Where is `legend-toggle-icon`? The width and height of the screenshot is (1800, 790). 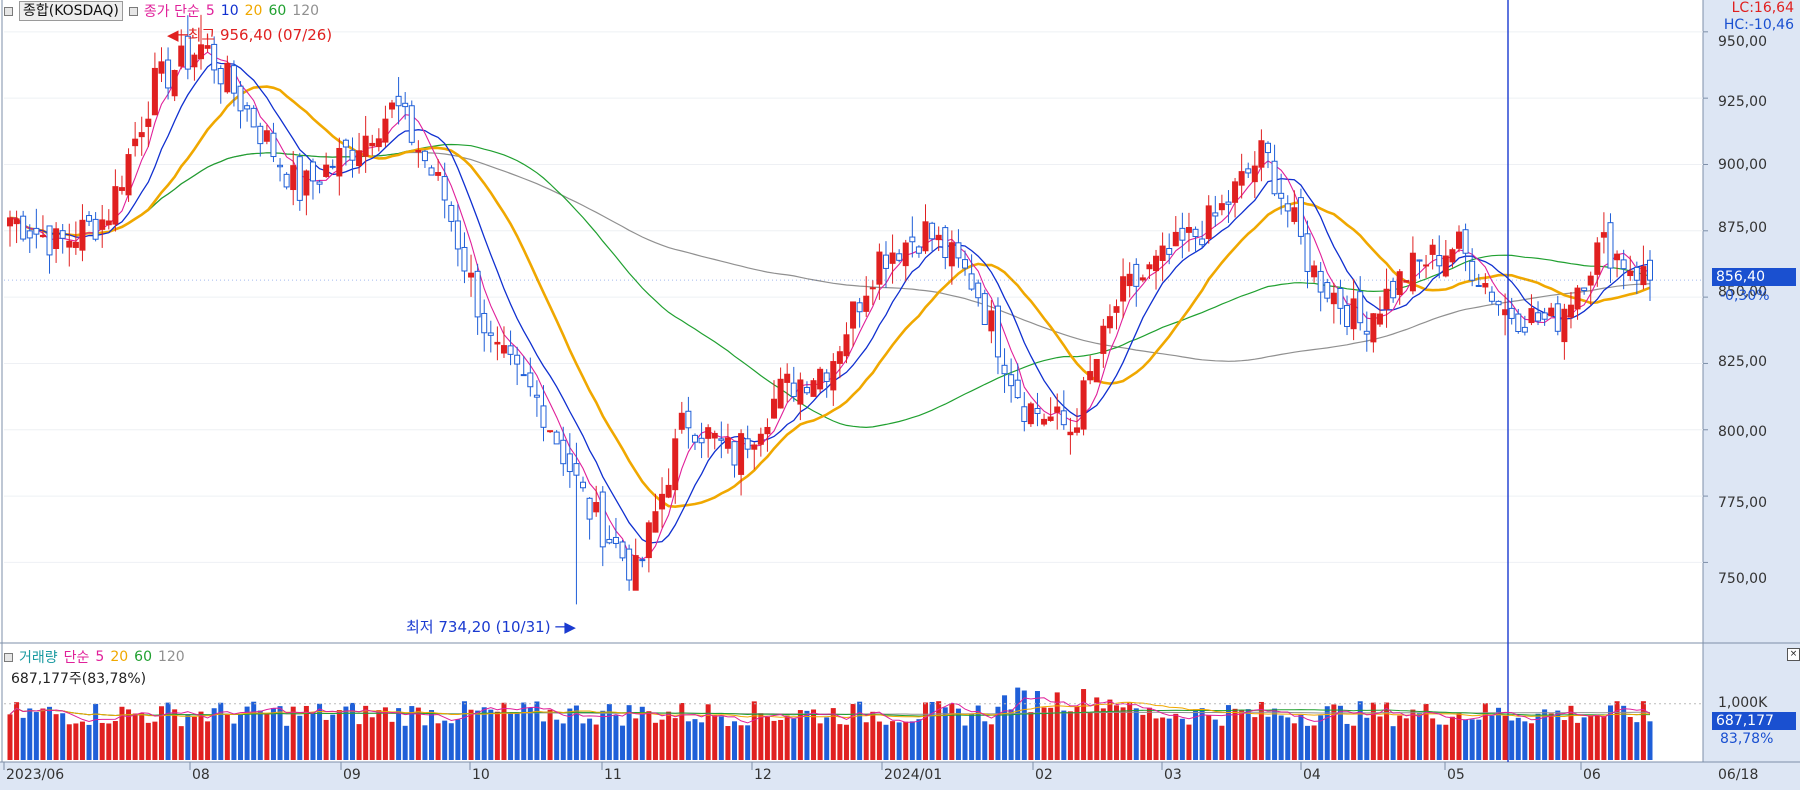
legend-toggle-icon is located at coordinates (8, 11).